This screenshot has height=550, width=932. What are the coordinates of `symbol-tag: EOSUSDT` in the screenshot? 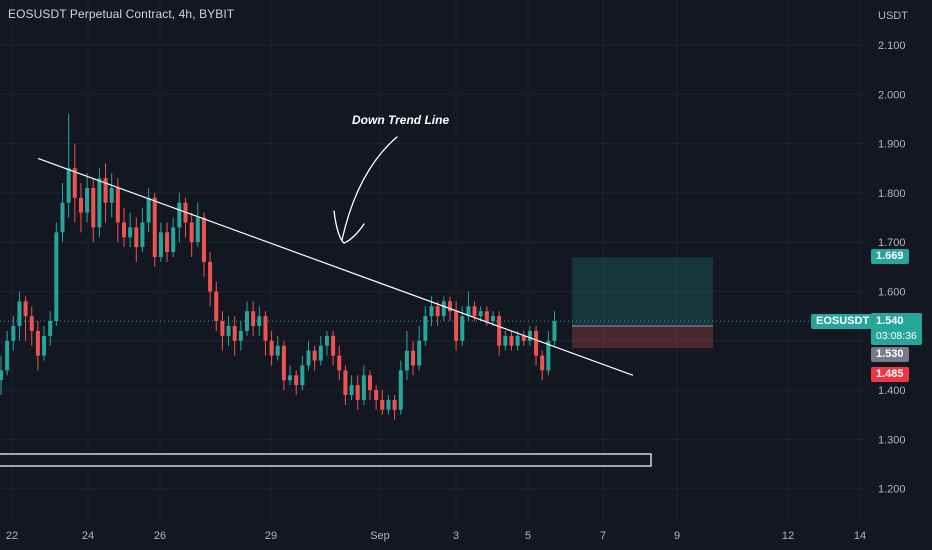 It's located at (843, 321).